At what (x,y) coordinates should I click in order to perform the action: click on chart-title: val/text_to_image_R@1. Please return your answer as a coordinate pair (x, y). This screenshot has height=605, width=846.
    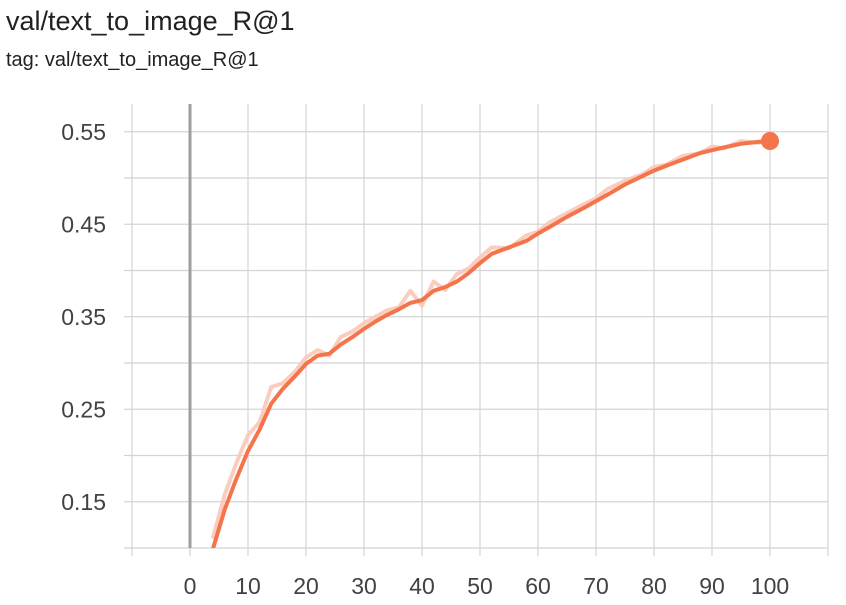
    Looking at the image, I should click on (150, 21).